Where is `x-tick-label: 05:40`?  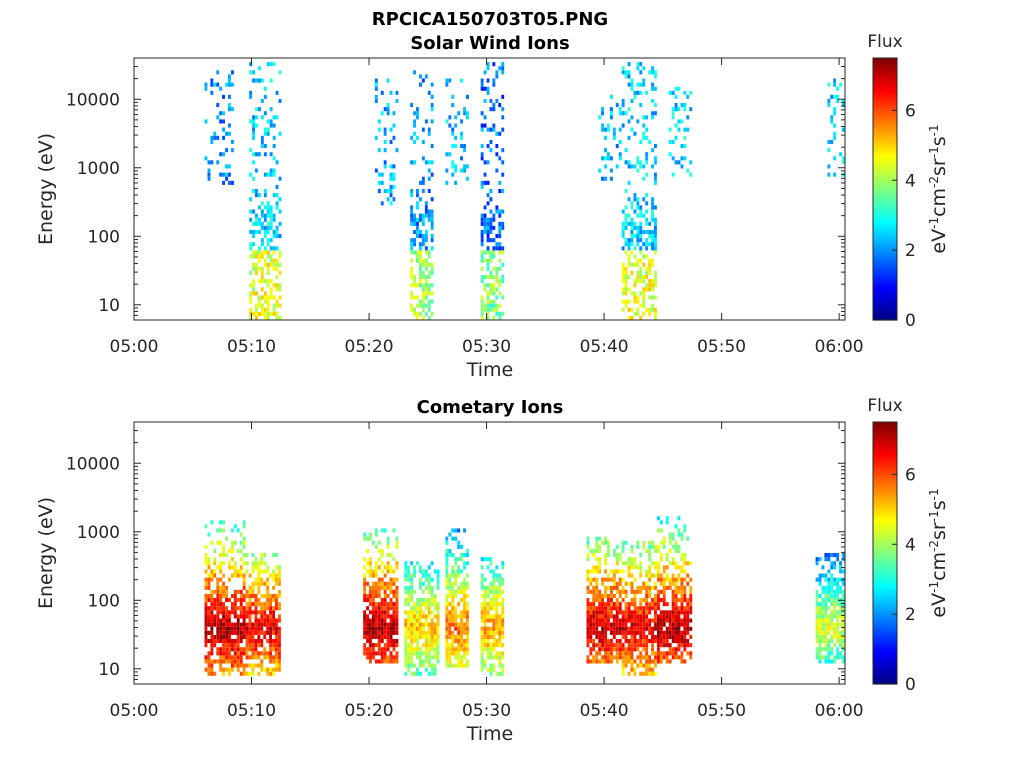
x-tick-label: 05:40 is located at coordinates (604, 347).